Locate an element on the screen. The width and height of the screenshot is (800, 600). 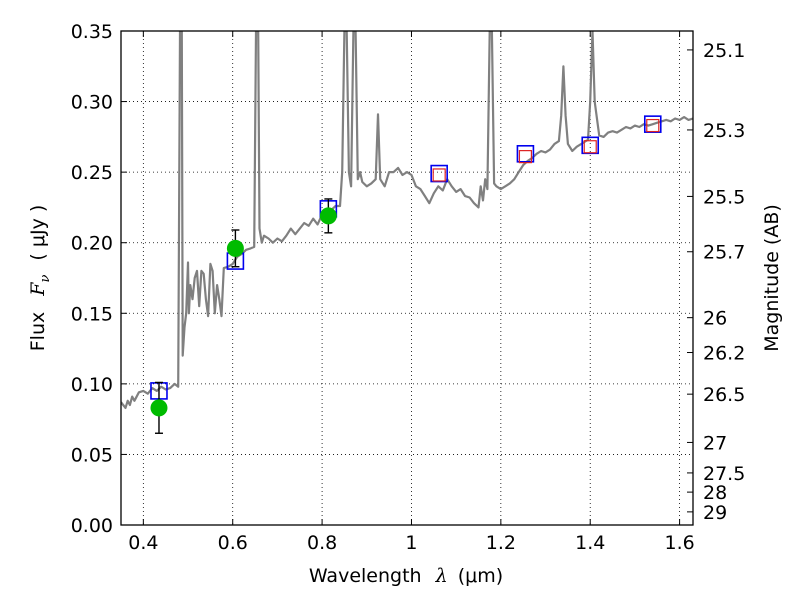
y-tick-label: 0.00 is located at coordinates (92, 526).